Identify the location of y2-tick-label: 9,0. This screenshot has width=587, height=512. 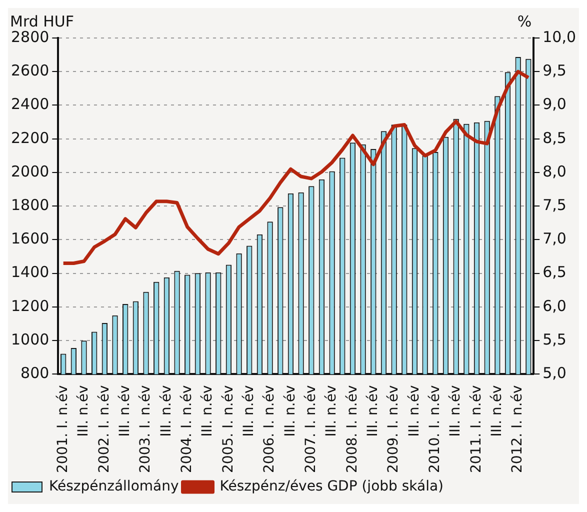
(554, 104).